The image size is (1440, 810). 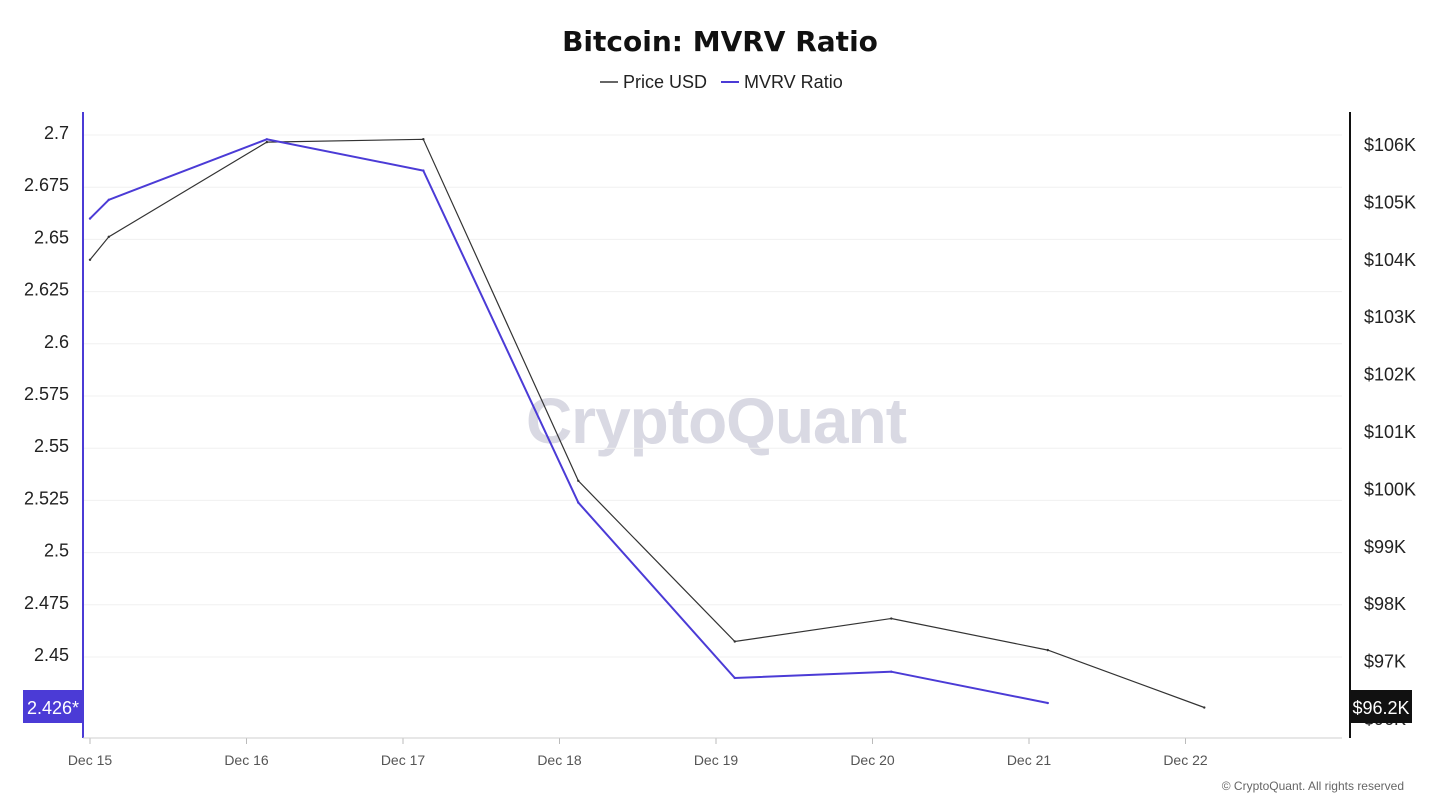 What do you see at coordinates (56, 342) in the screenshot?
I see `left-tick-label: 2.6` at bounding box center [56, 342].